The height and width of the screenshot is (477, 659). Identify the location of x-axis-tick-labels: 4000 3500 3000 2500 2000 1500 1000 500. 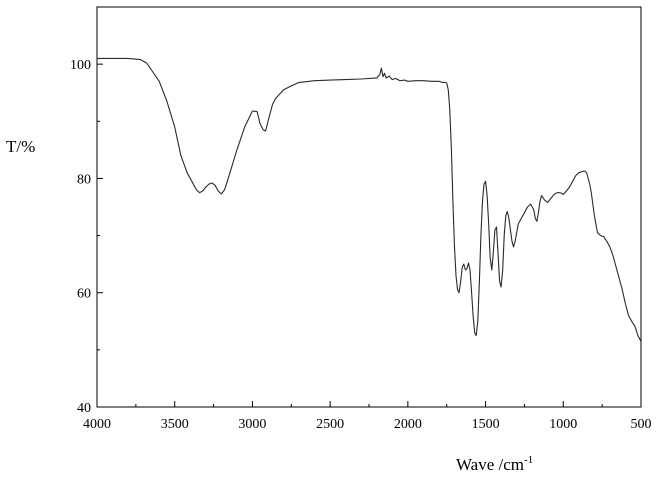
(367, 424).